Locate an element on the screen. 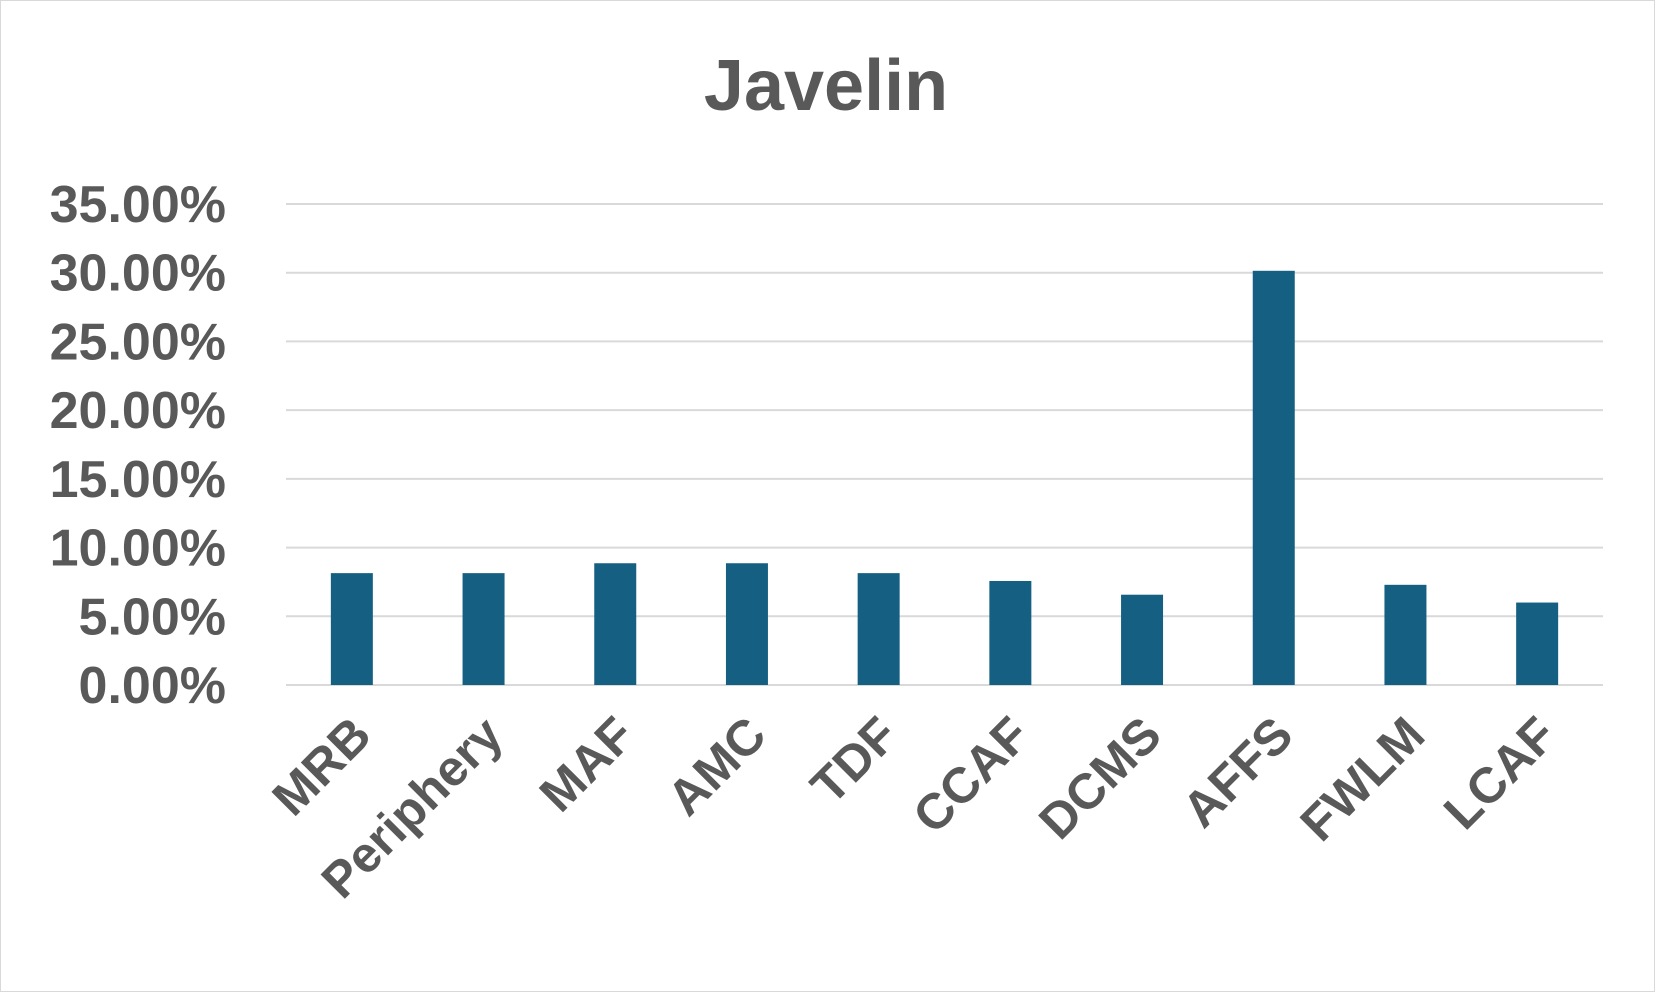 The image size is (1655, 992). y-tick-label: 15.00% is located at coordinates (138, 480).